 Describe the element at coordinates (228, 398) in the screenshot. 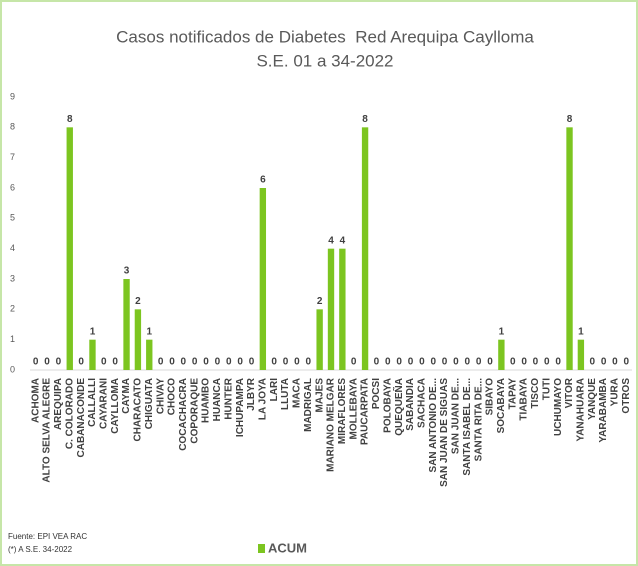

I see `x-tick-label: HUNTER` at that location.